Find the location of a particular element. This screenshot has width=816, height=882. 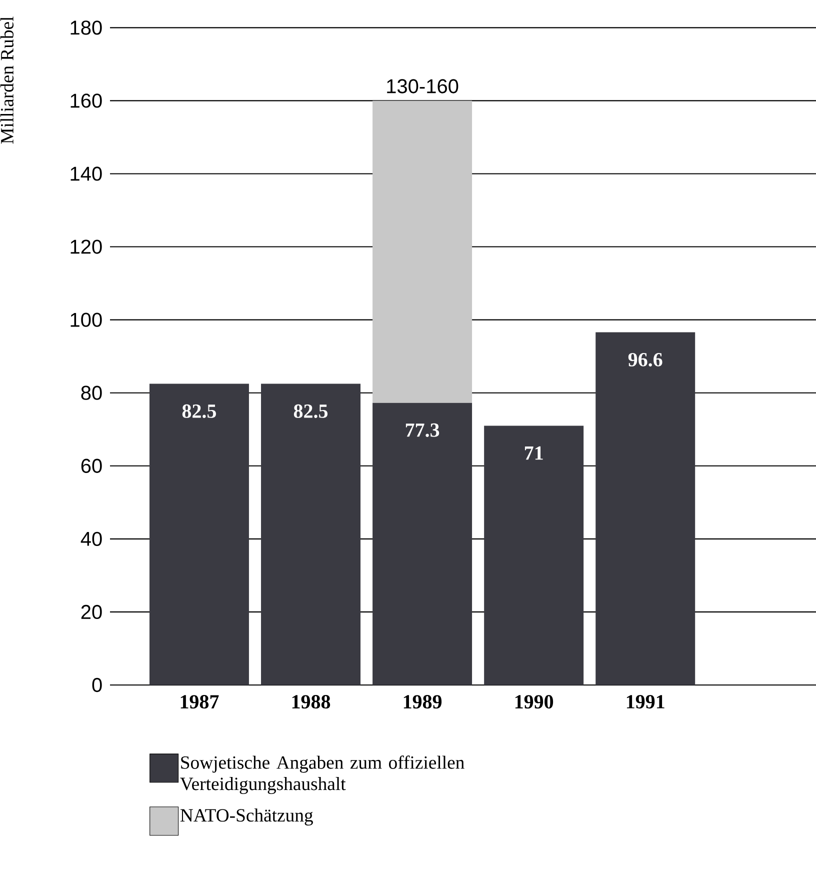

legend-label: NATO-Schätzung is located at coordinates (246, 817).